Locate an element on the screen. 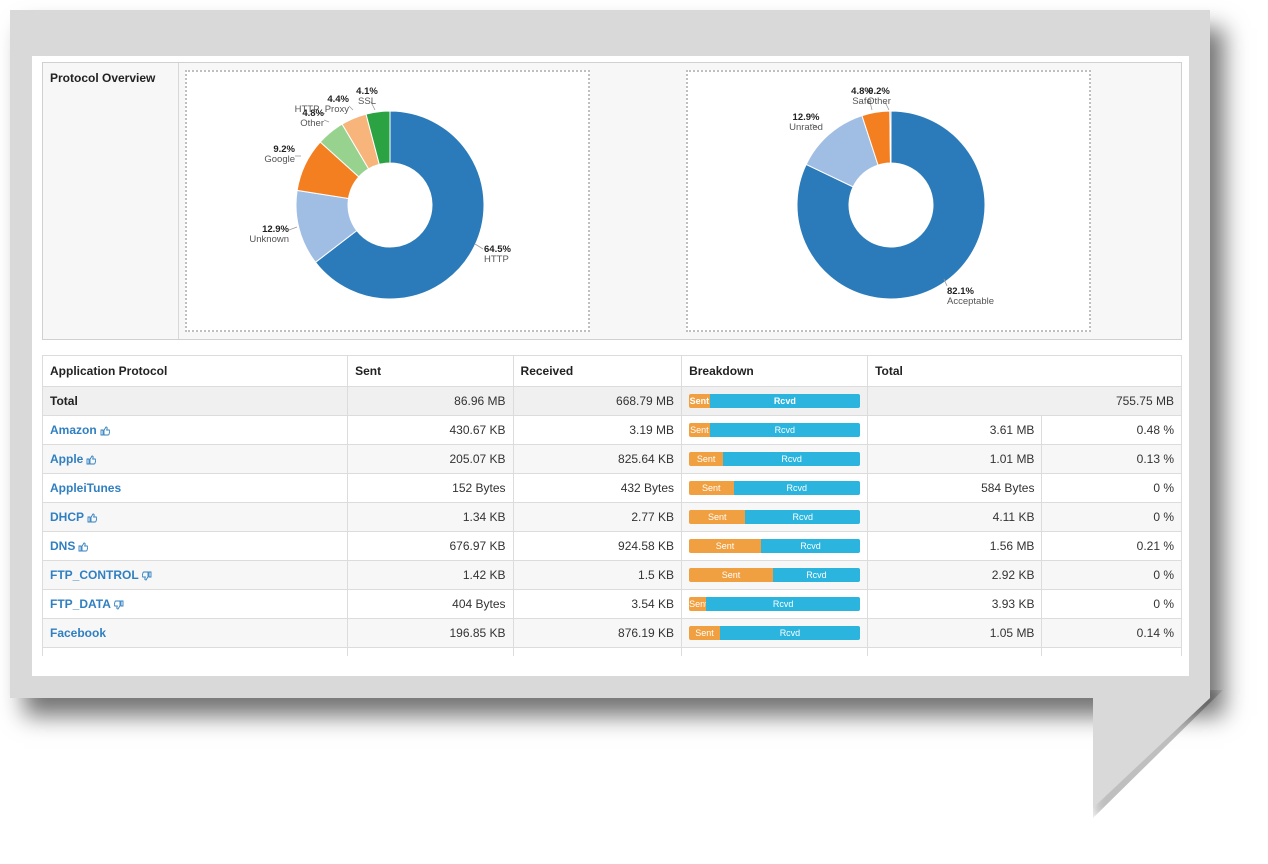 This screenshot has width=1268, height=864. panel-title: Protocol Overview is located at coordinates (103, 78).